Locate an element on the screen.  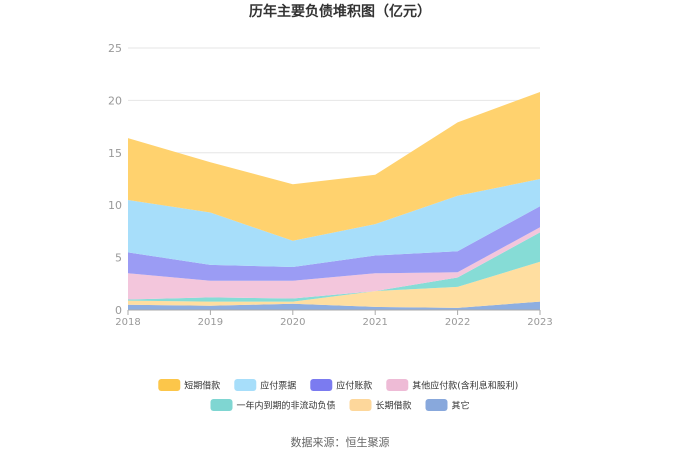
legend-label: 一年内到期的非流动负债 is located at coordinates (286, 406).